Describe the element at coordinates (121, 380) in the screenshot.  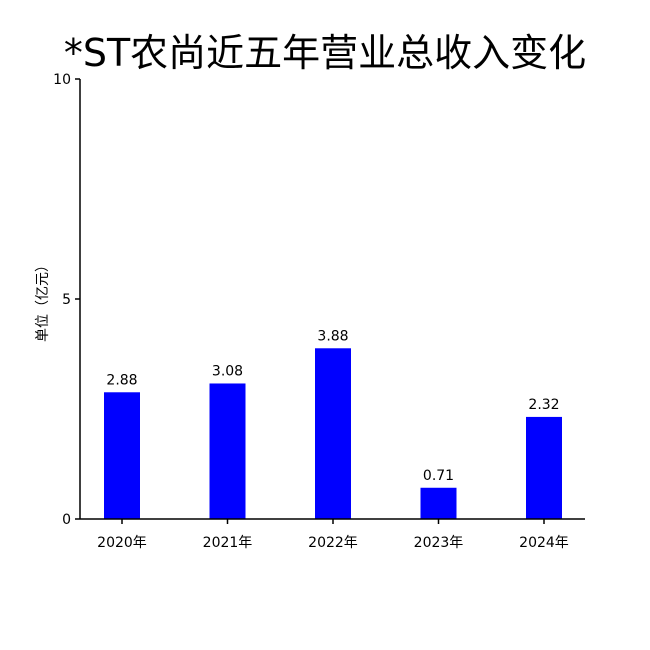
I see `data-label-0: 2.88` at that location.